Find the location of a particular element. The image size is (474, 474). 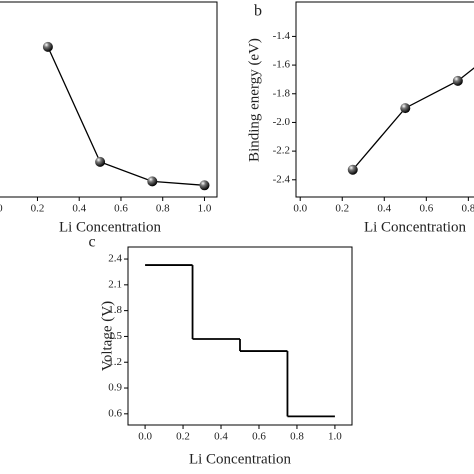

y-tick-label: -1.6 is located at coordinates (282, 65).